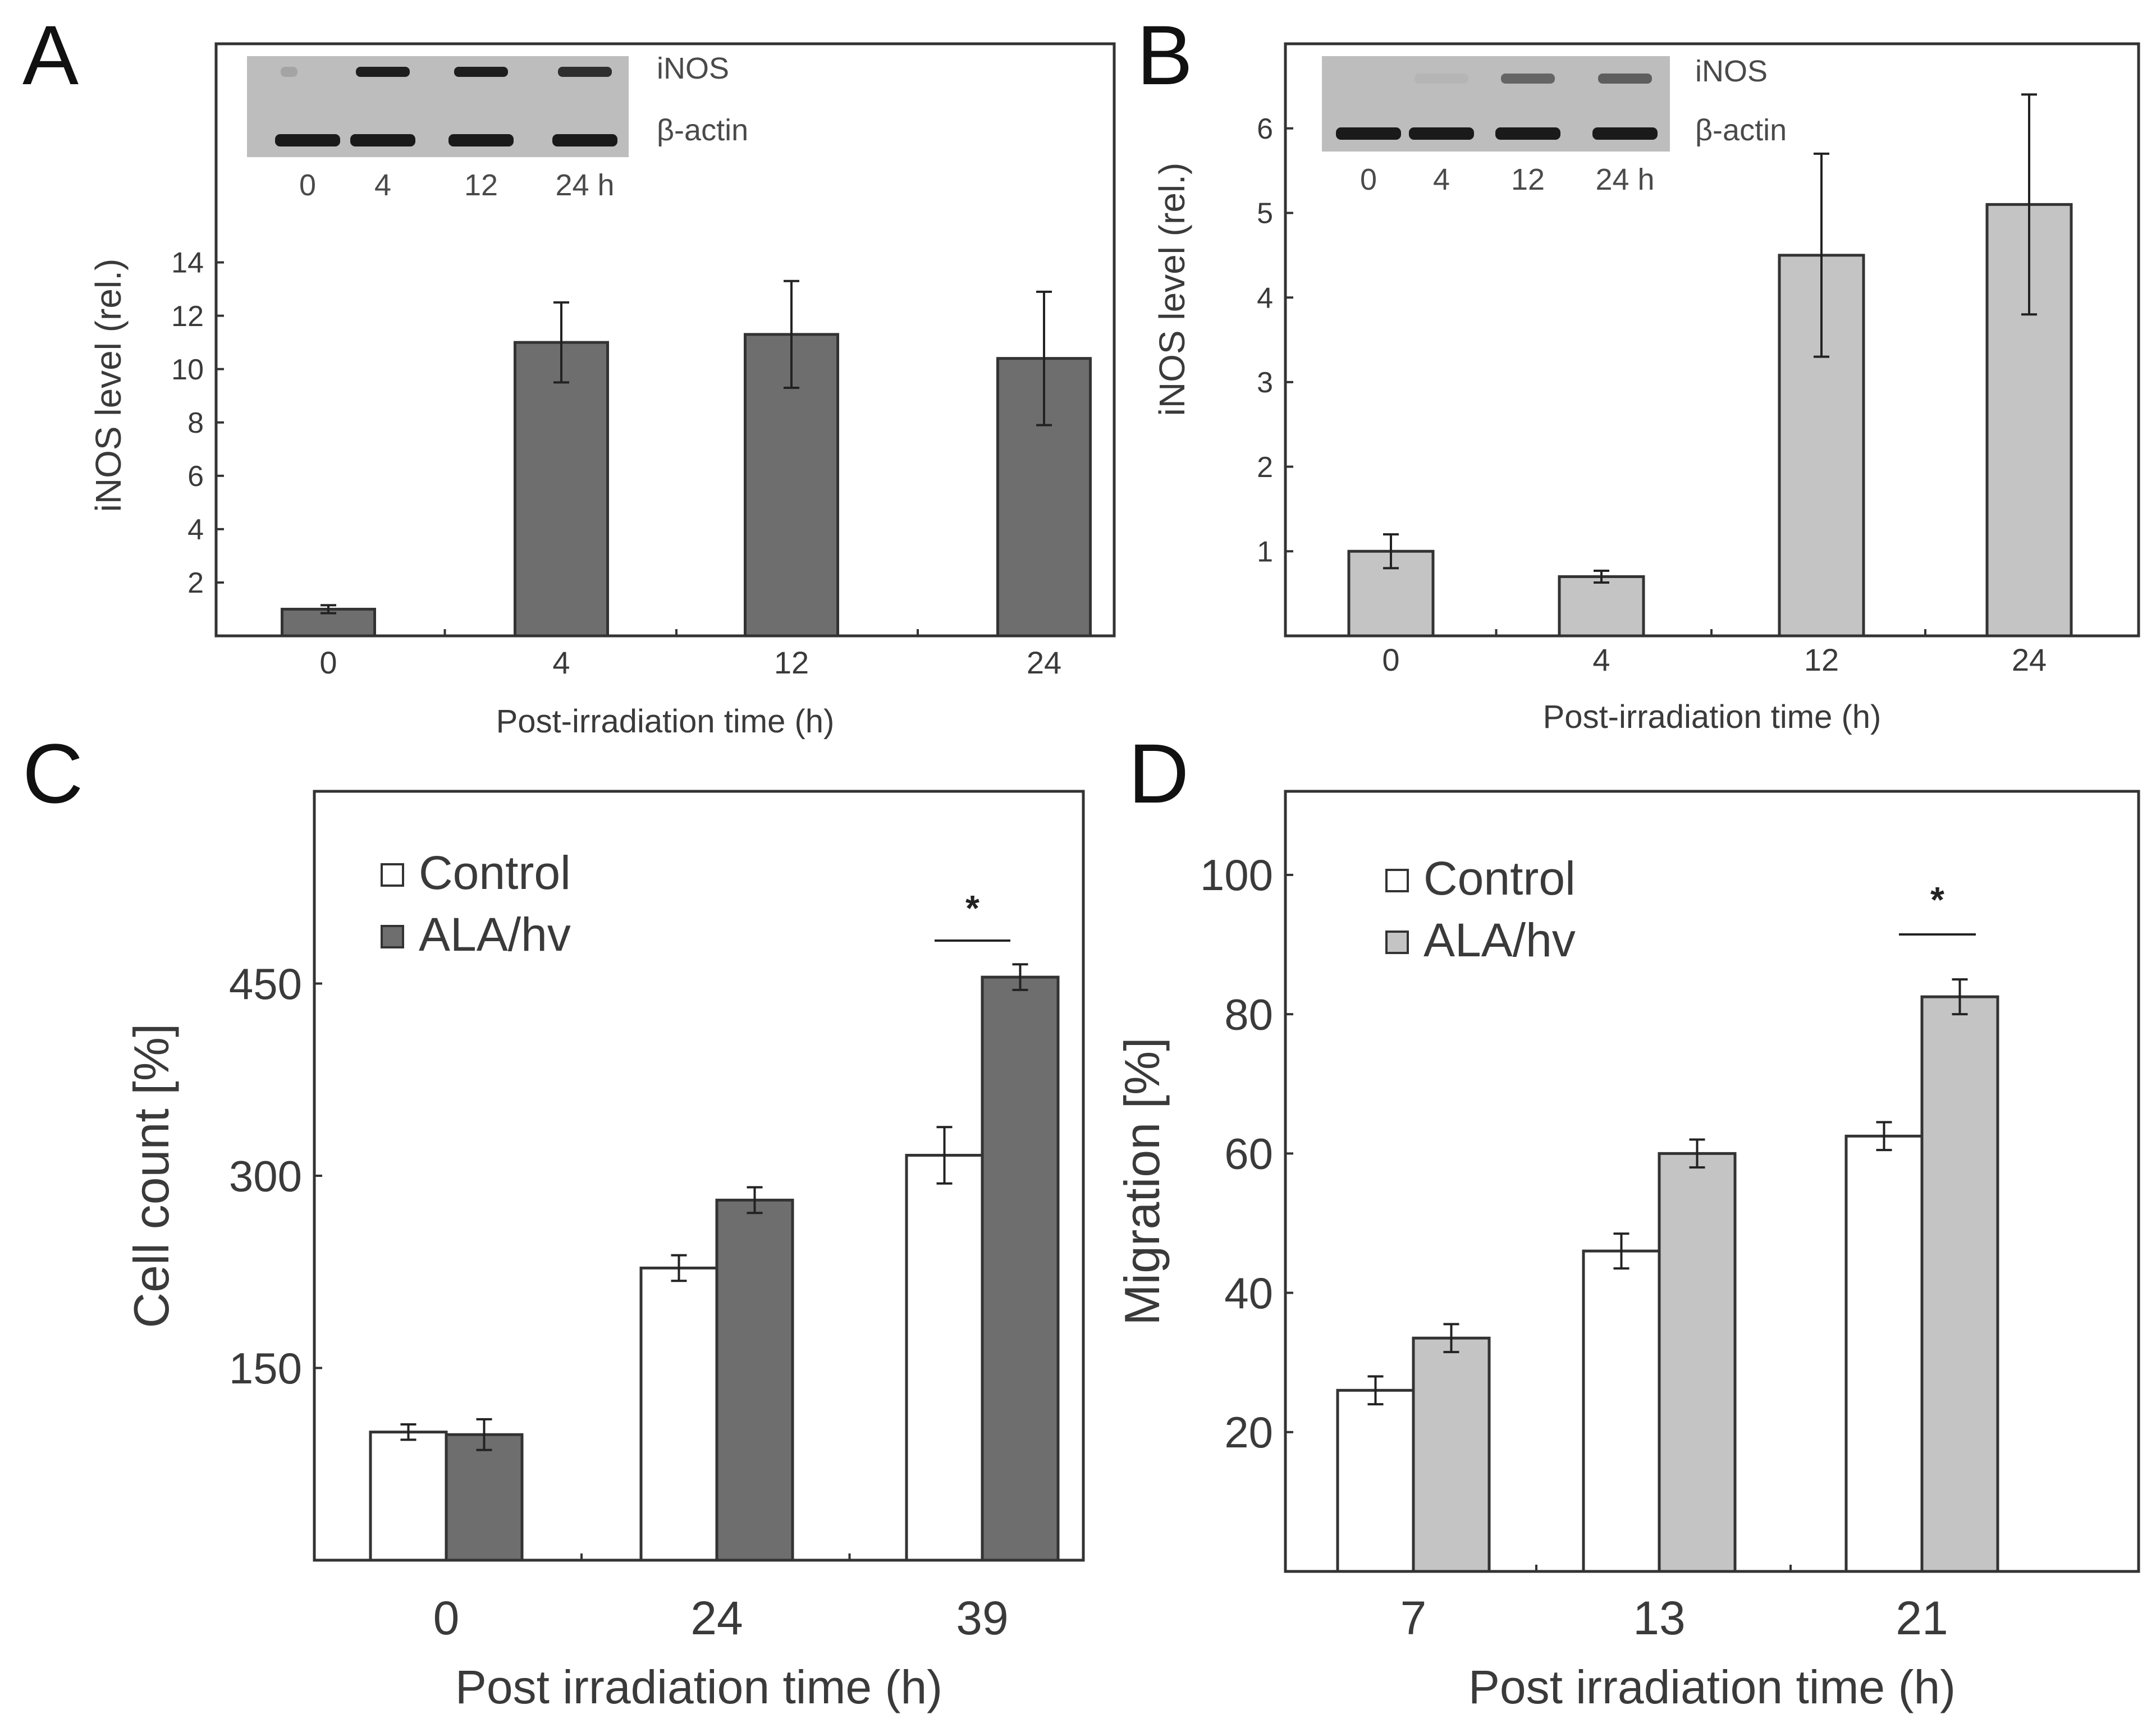 This screenshot has height=1728, width=2156. I want to click on plot-frame, so click(665, 340).